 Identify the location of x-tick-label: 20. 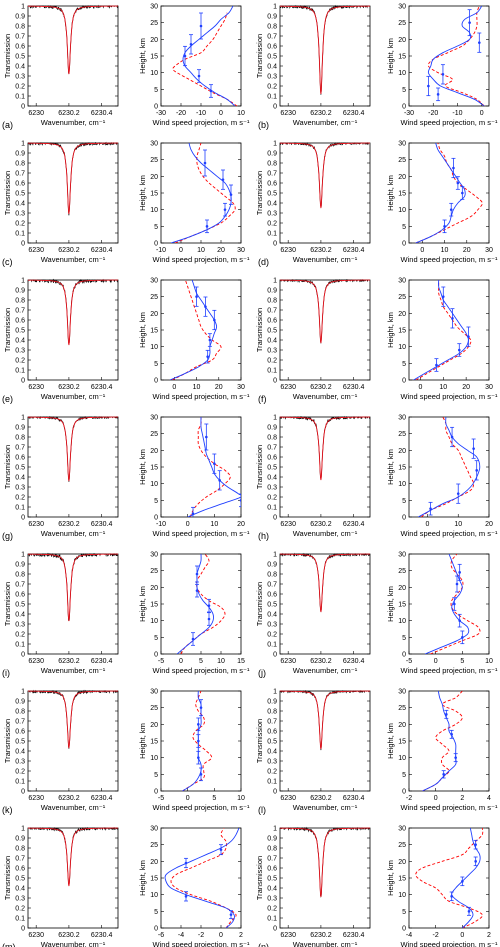
(467, 250).